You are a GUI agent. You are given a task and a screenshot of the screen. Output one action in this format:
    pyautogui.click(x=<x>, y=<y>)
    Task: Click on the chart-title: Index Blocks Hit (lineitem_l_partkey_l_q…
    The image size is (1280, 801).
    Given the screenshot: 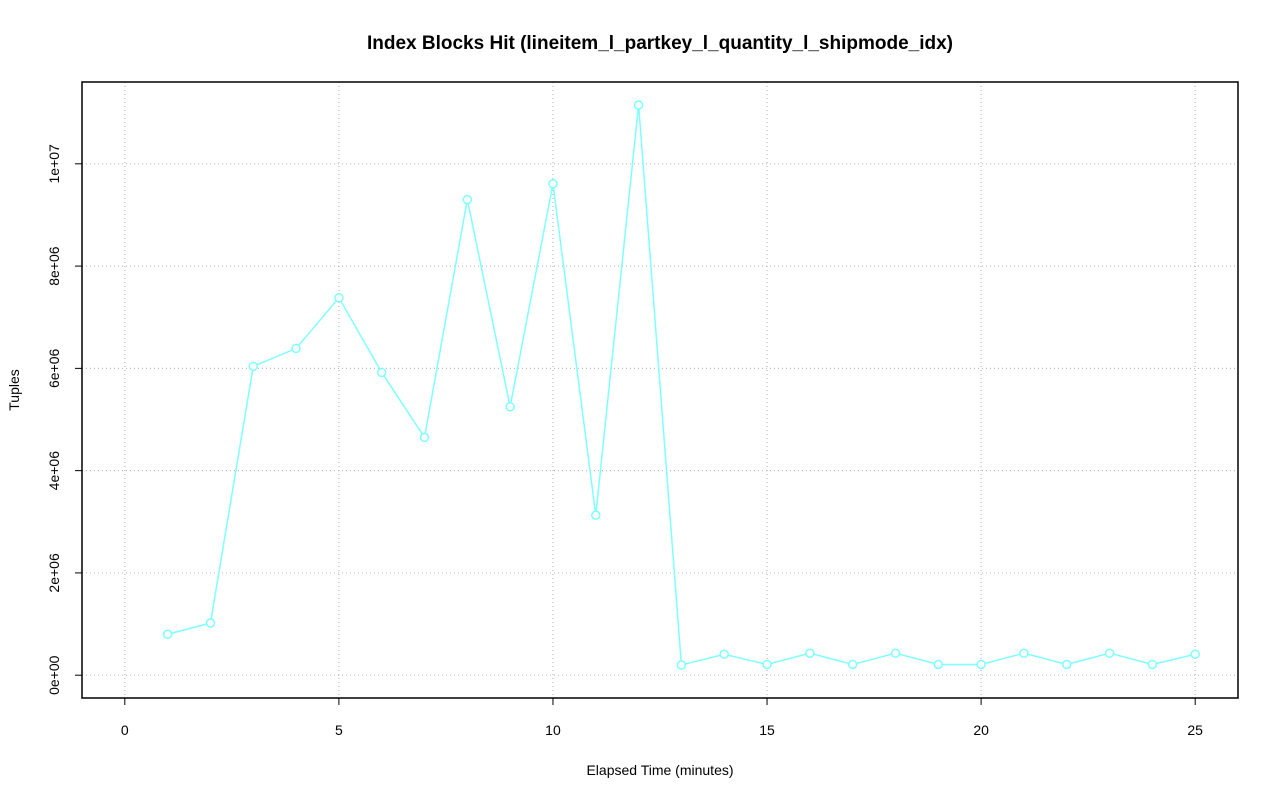 What is the action you would take?
    pyautogui.click(x=660, y=43)
    